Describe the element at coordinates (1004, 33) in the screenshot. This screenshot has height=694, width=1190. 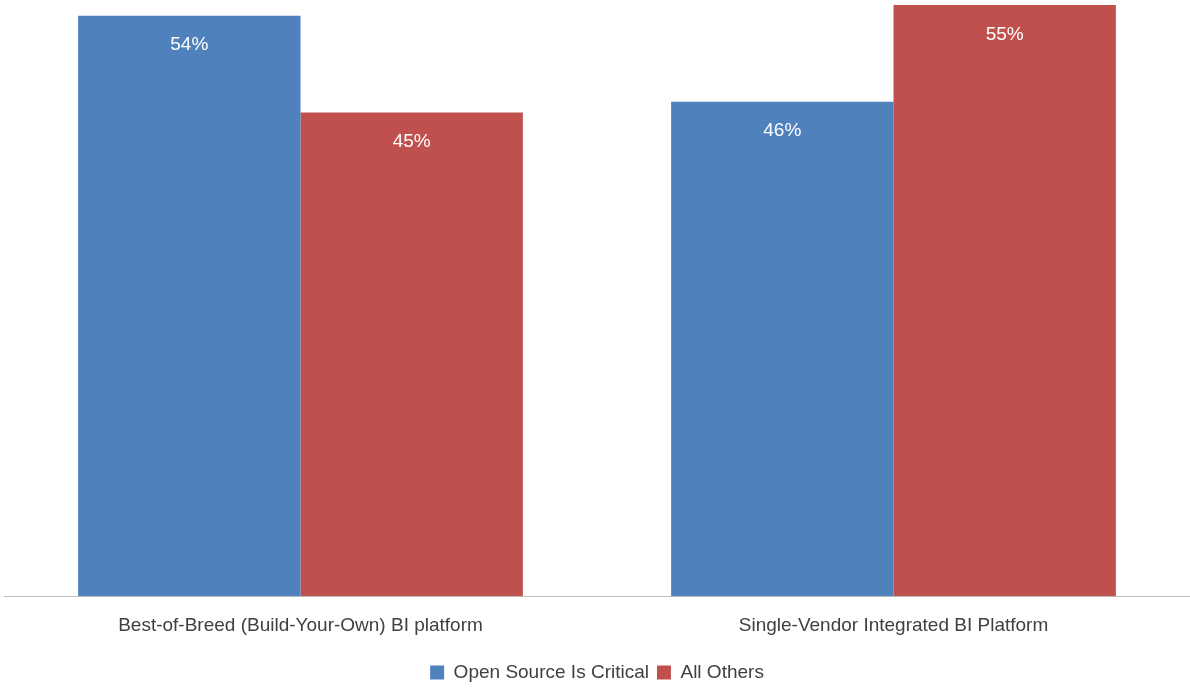
I see `data-label: 55%` at that location.